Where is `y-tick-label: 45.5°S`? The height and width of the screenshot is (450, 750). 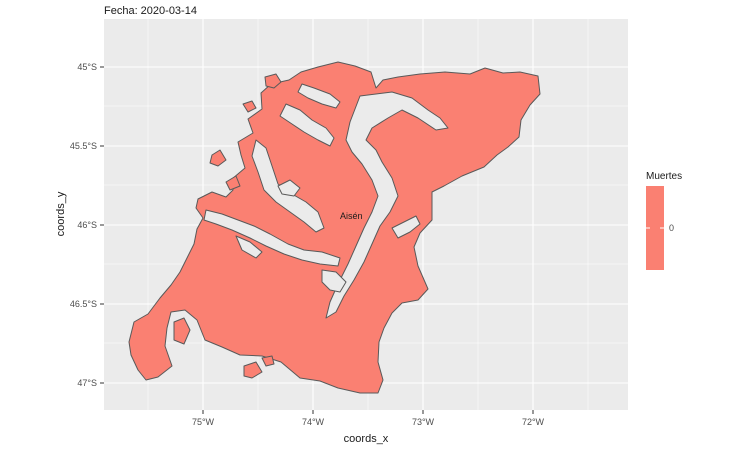
y-tick-label: 45.5°S is located at coordinates (83, 146).